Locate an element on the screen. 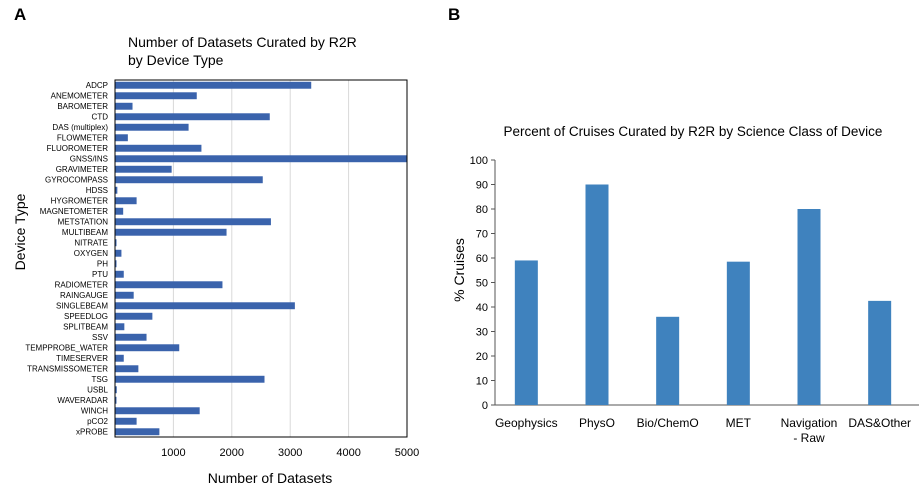 This screenshot has width=919, height=488. chart-a-category-label: TEMPPROBE_WATER is located at coordinates (66, 348).